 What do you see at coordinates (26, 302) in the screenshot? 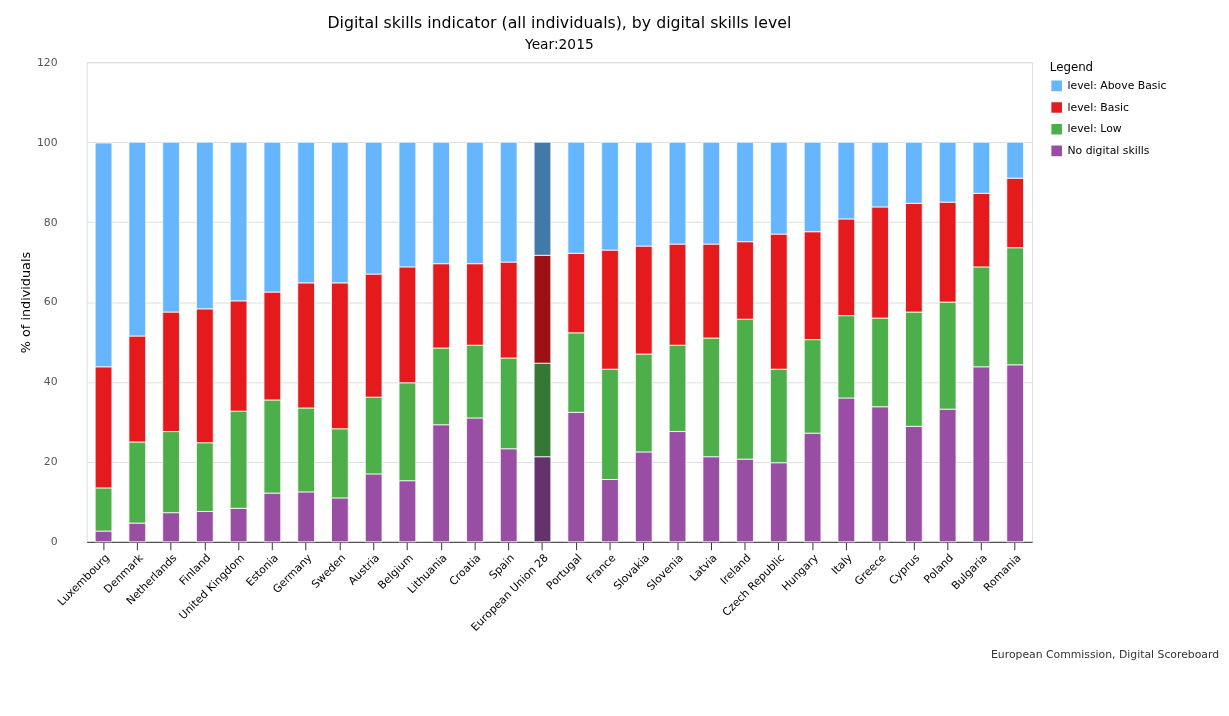
I see `y-axis-title: % of individuals` at bounding box center [26, 302].